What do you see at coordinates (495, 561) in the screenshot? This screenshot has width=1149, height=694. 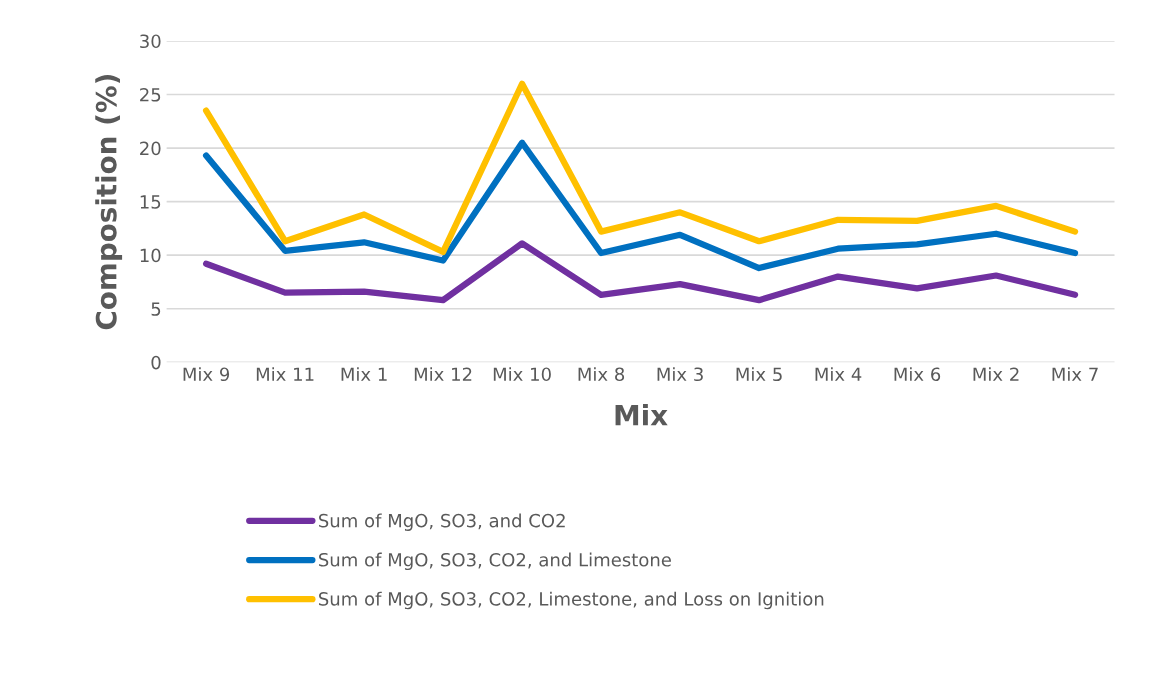 I see `legend-label: Sum of MgO, SO3, CO2, and Limestone` at bounding box center [495, 561].